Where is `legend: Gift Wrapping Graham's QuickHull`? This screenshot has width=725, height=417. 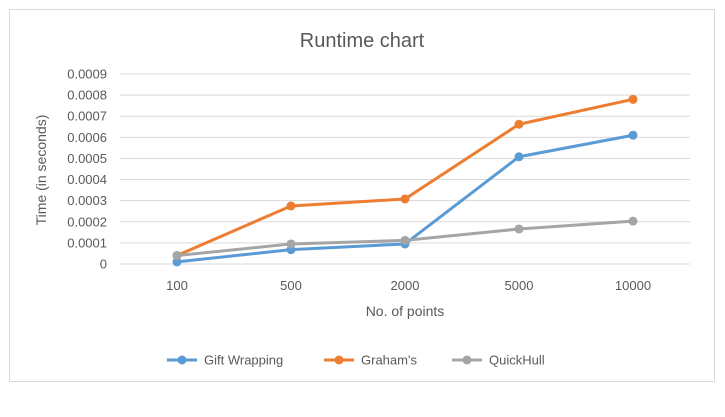
legend: Gift Wrapping Graham's QuickHull is located at coordinates (356, 360).